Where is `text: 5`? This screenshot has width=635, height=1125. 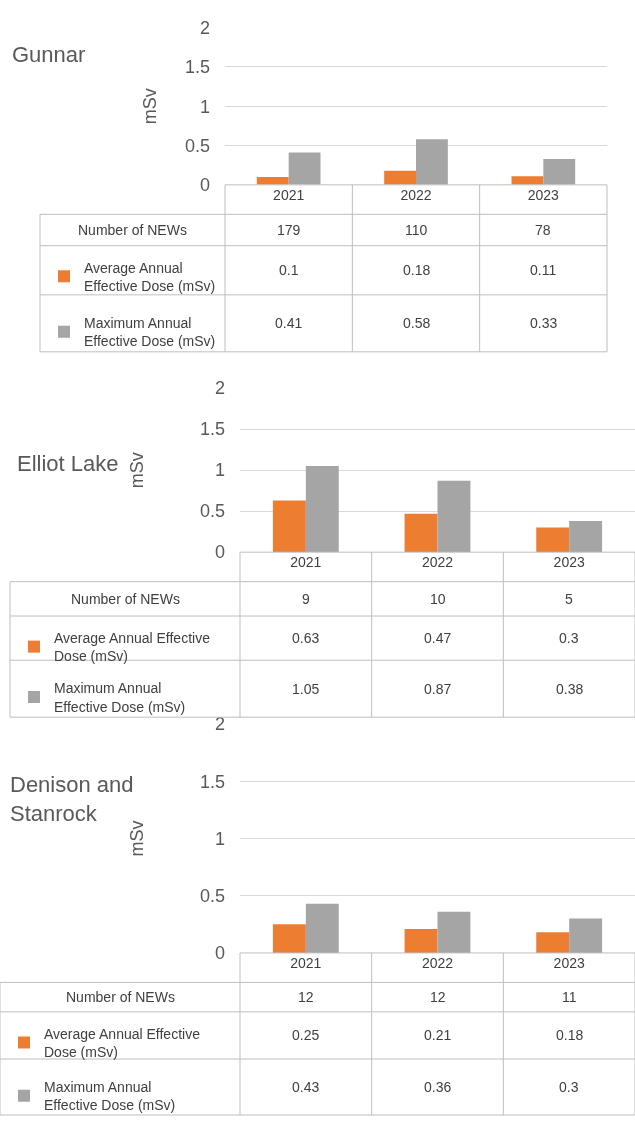 text: 5 is located at coordinates (569, 599).